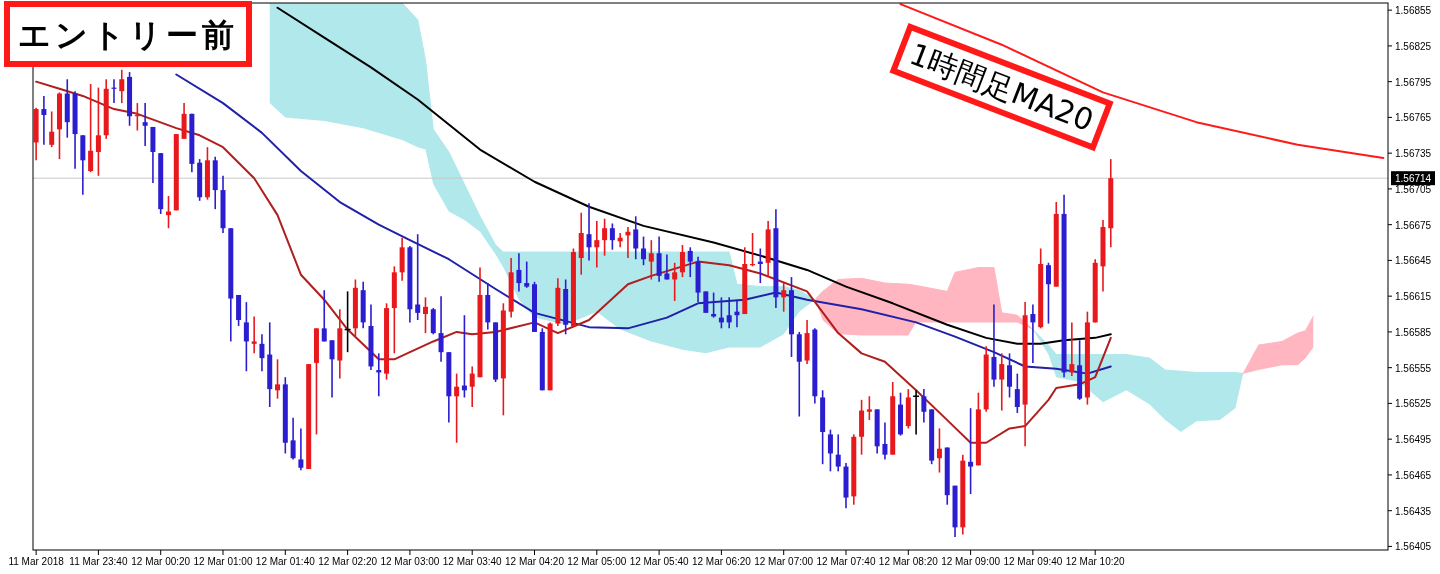 The width and height of the screenshot is (1440, 574). What do you see at coordinates (846, 561) in the screenshot?
I see `x-tick-label: 12 Mar 07:40` at bounding box center [846, 561].